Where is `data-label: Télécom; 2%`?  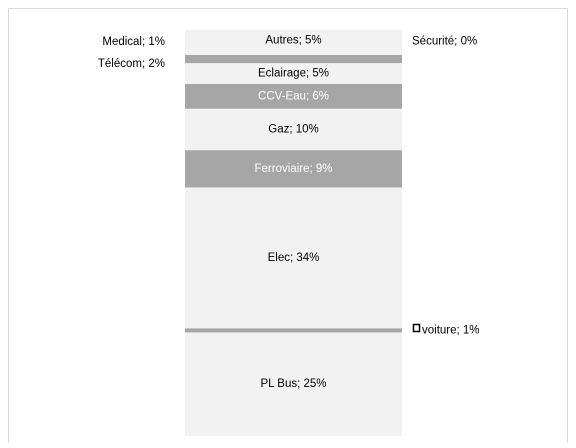 data-label: Télécom; 2% is located at coordinates (131, 64).